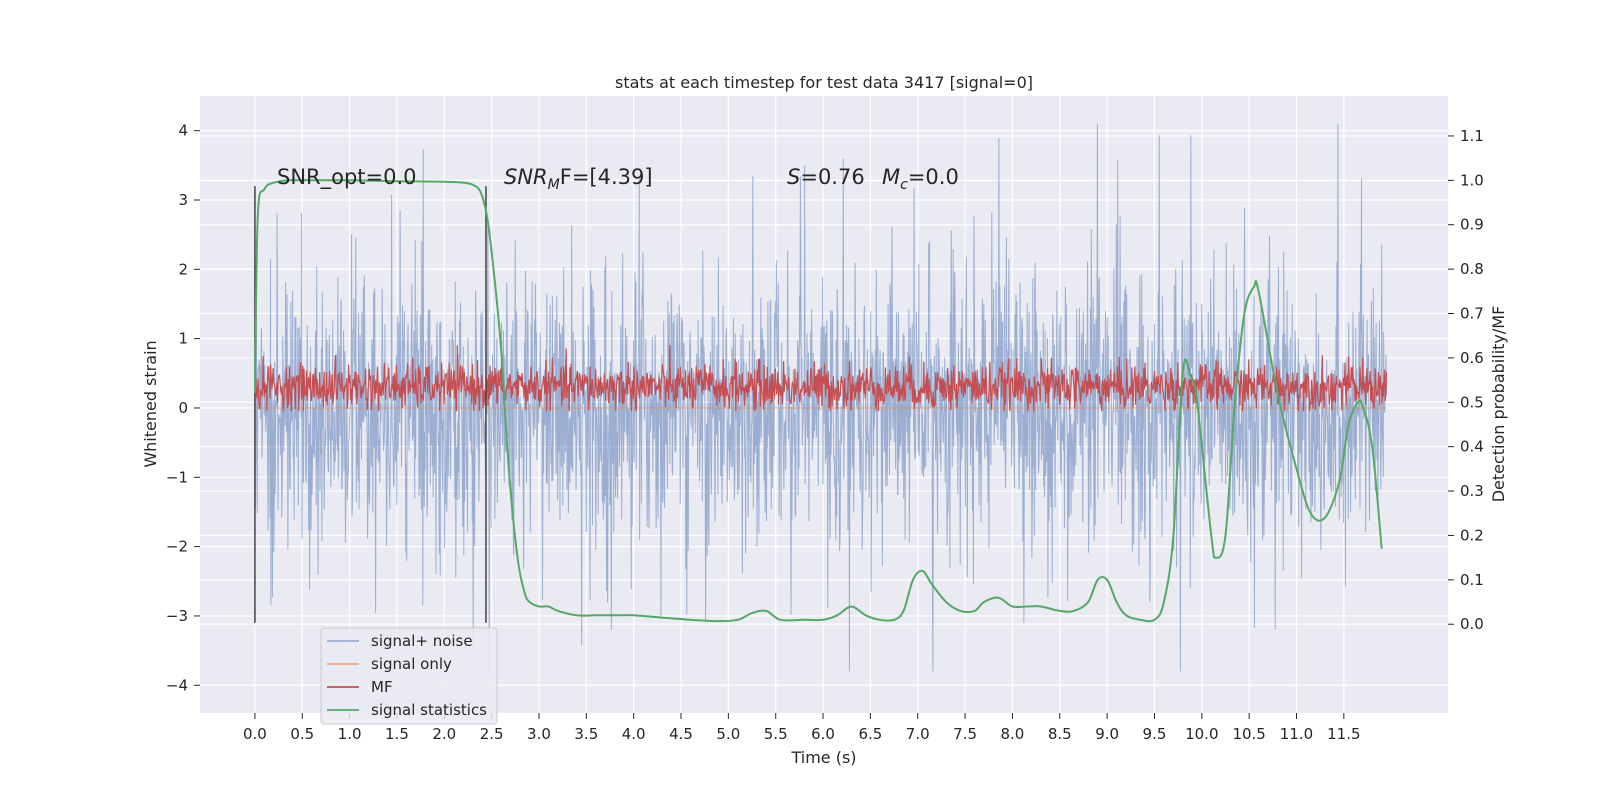 The width and height of the screenshot is (1600, 800). I want to click on y-left-tick-label: −1, so click(177, 477).